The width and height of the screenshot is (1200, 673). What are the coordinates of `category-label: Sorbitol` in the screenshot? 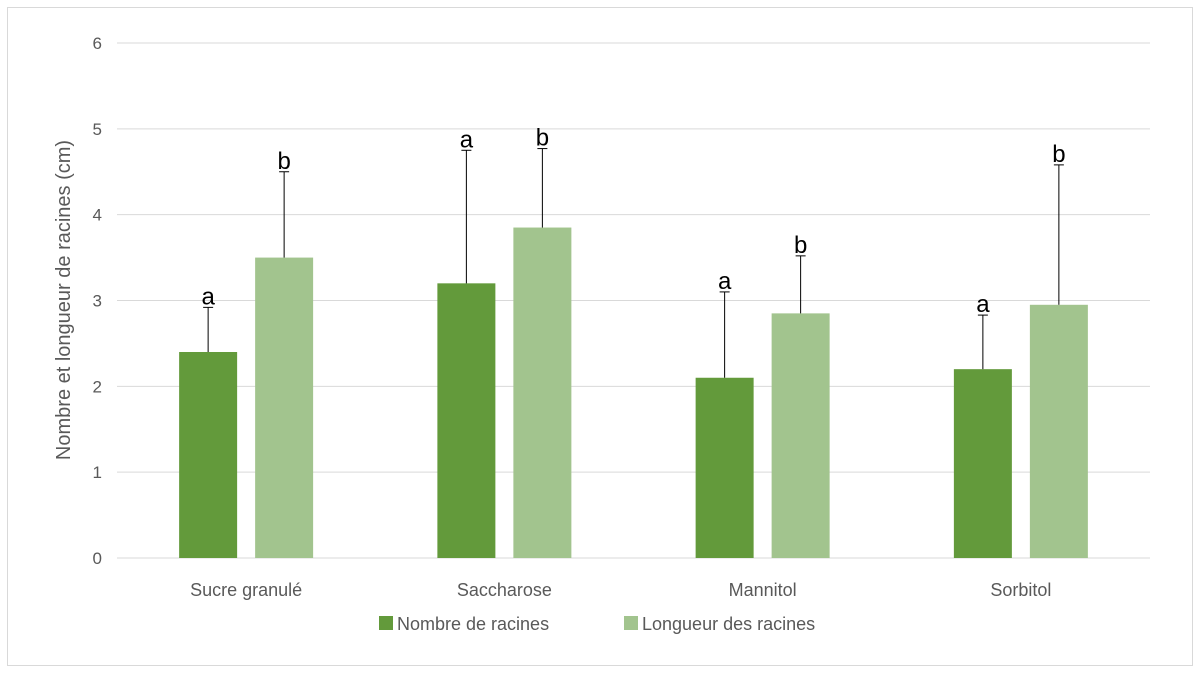 It's located at (1020, 590).